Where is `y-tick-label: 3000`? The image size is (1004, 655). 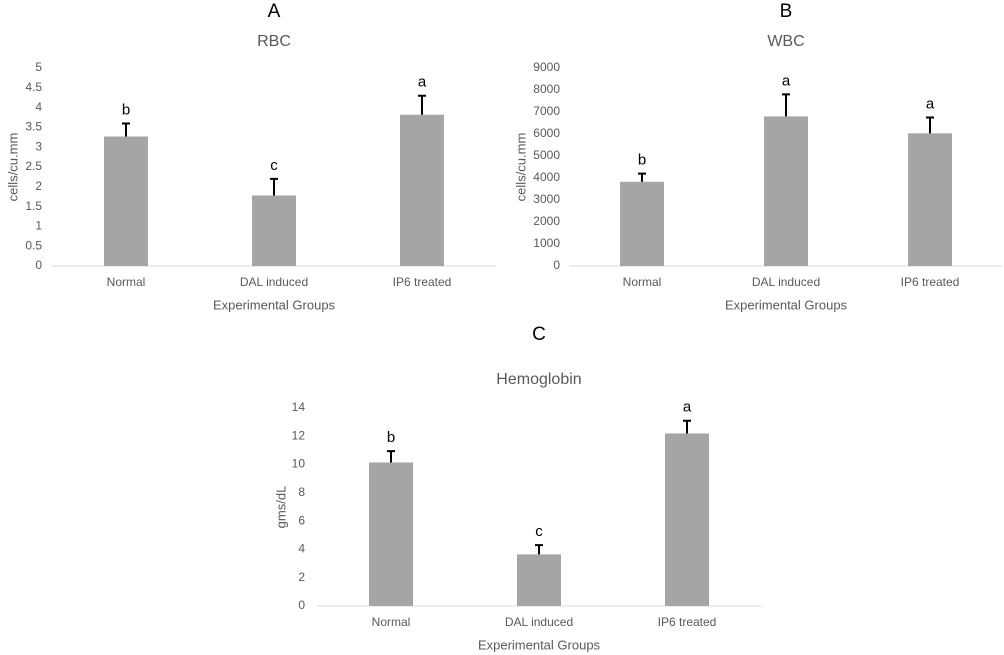
y-tick-label: 3000 is located at coordinates (546, 199).